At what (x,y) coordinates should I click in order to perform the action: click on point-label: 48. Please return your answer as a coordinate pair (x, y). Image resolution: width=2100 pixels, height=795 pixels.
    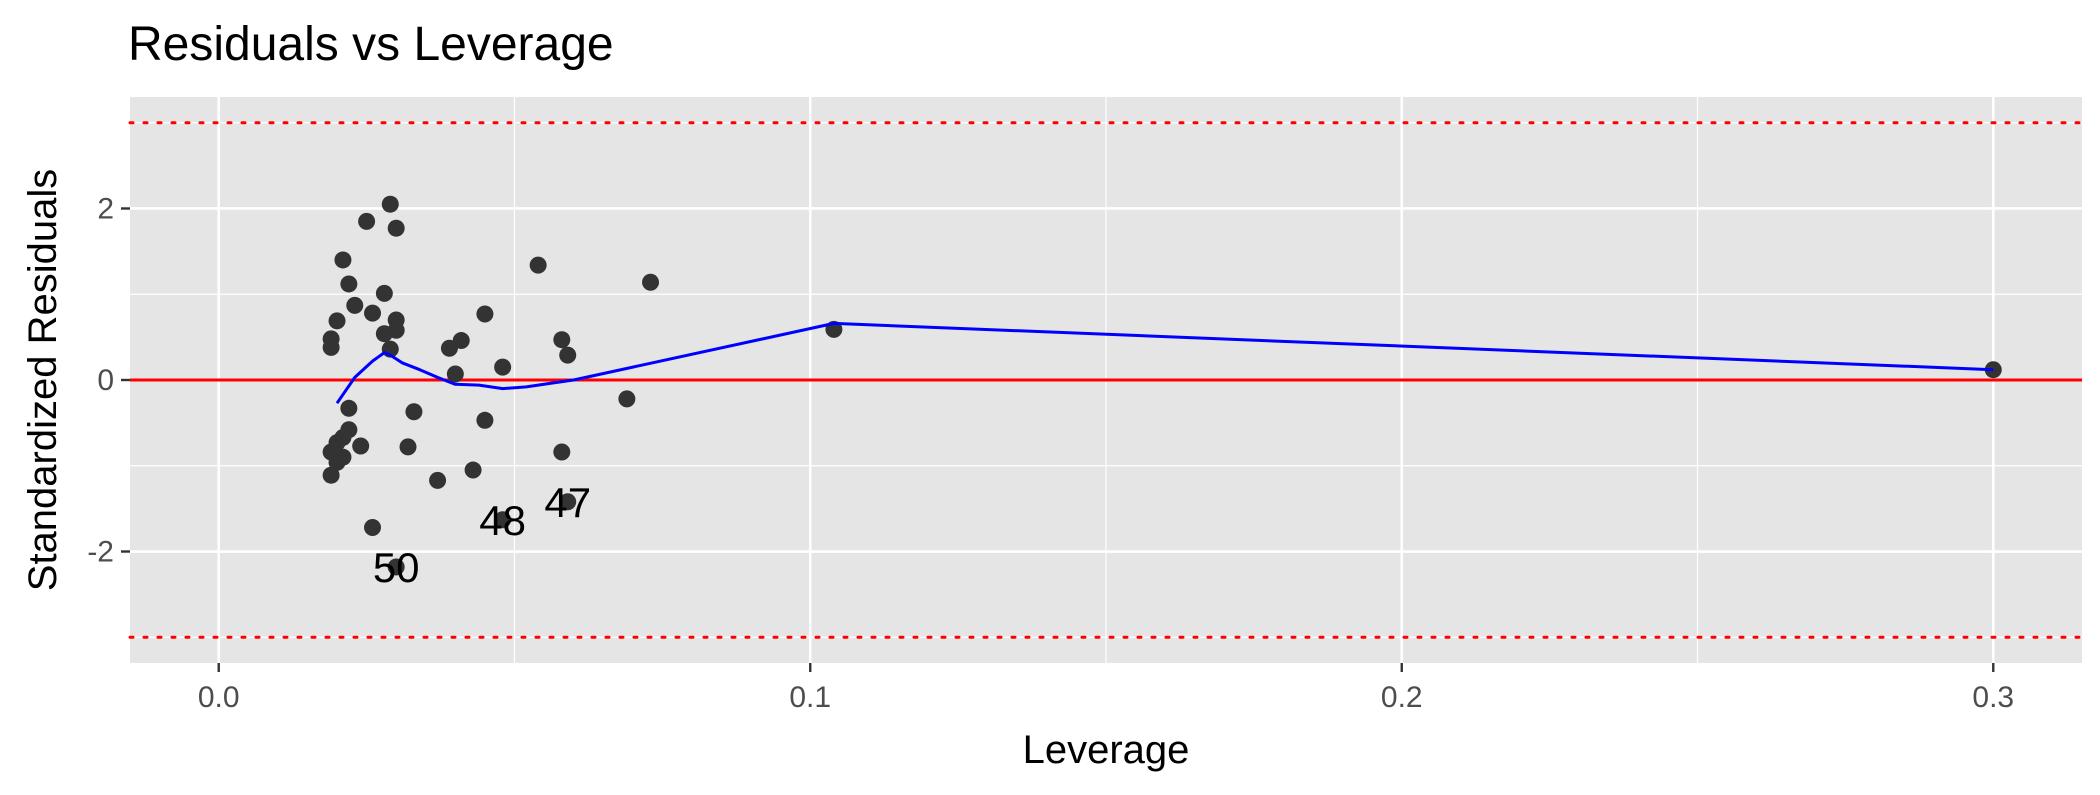
    Looking at the image, I should click on (502, 520).